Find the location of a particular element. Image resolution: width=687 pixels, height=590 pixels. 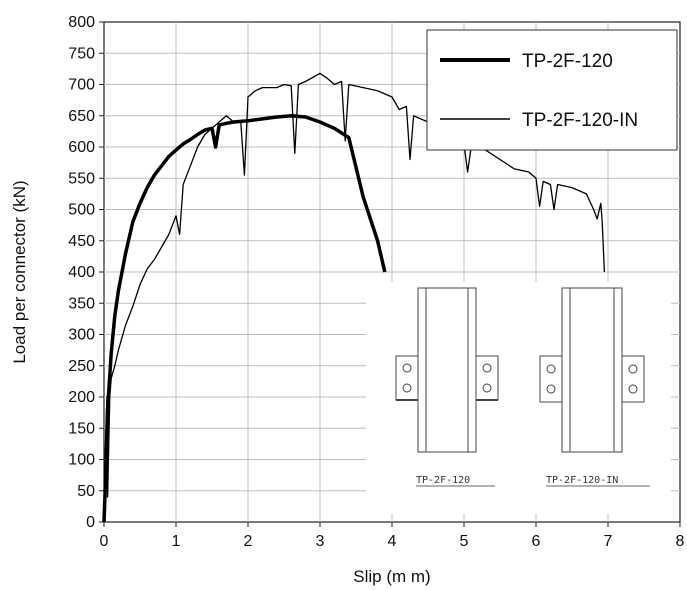

x-tick-label: 5 is located at coordinates (464, 541).